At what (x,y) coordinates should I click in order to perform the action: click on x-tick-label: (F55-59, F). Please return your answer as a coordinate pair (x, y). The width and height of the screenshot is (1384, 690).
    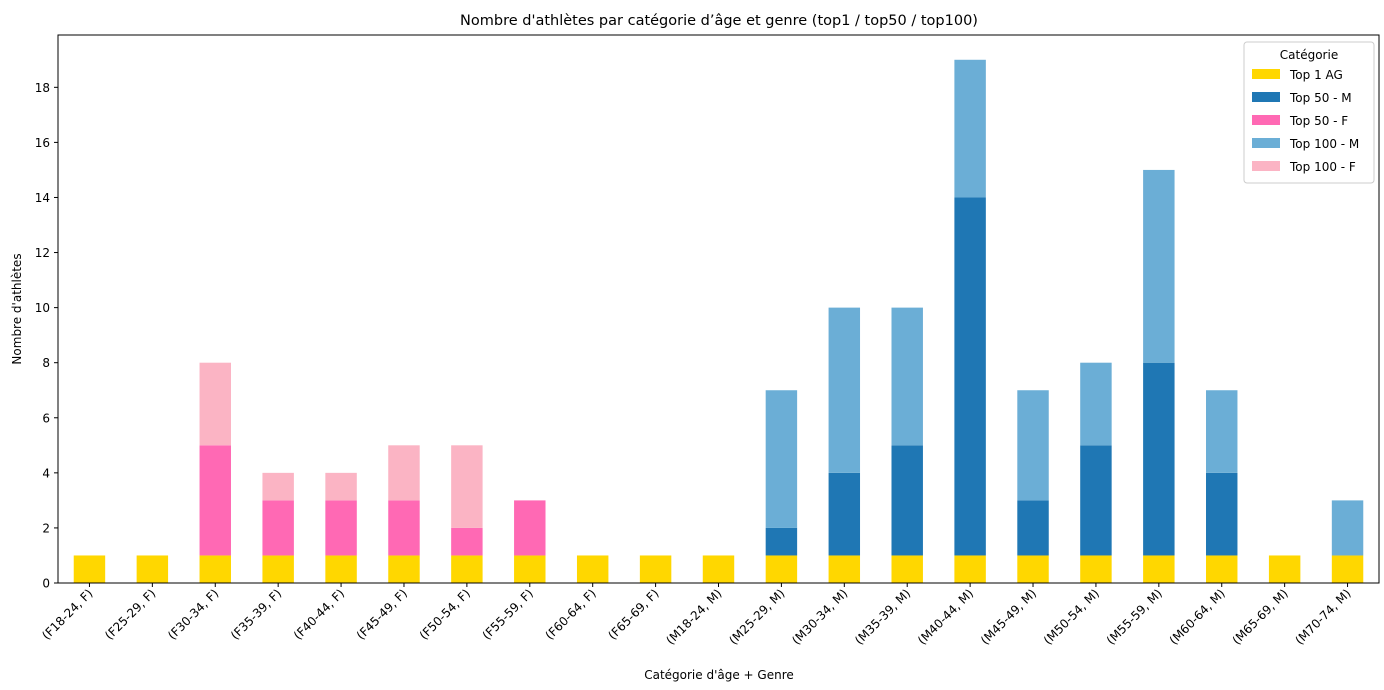
    Looking at the image, I should click on (508, 614).